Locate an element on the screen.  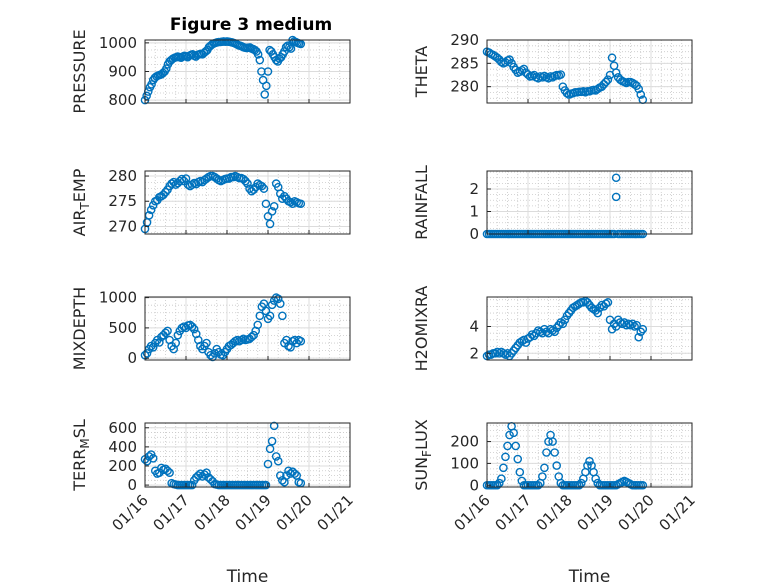
subplot-5: 0 500 1000 MIXDEPTH is located at coordinates (210, 328).